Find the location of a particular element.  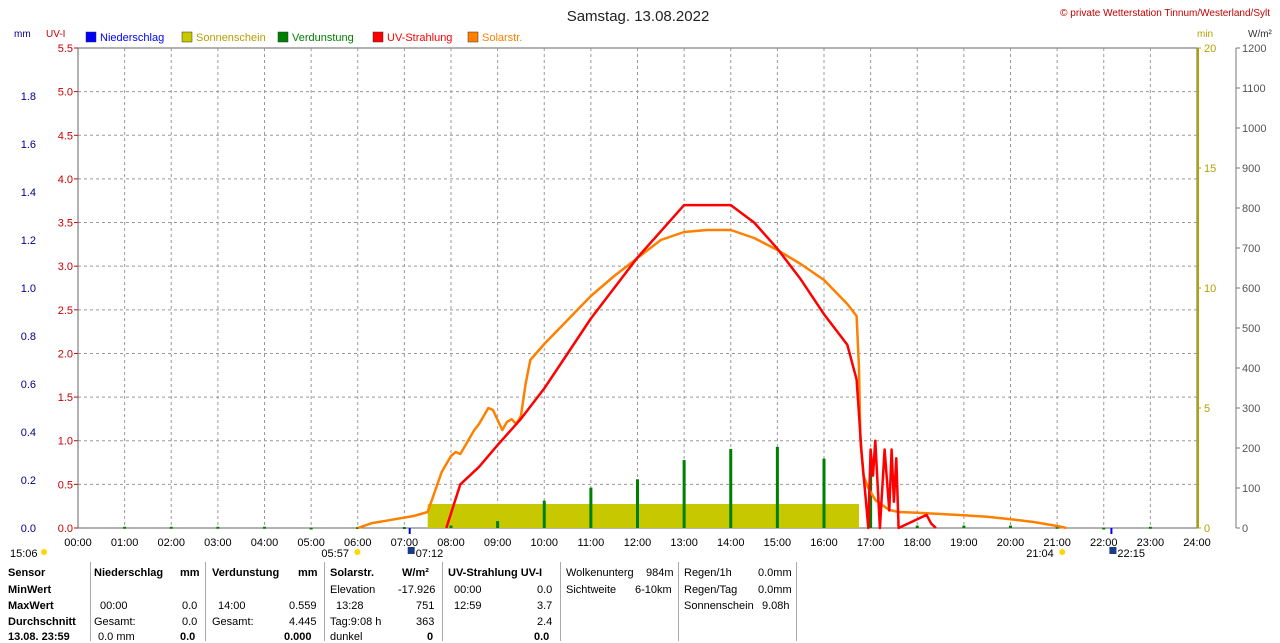

niederschlag-max: 0.0 is located at coordinates (190, 606).